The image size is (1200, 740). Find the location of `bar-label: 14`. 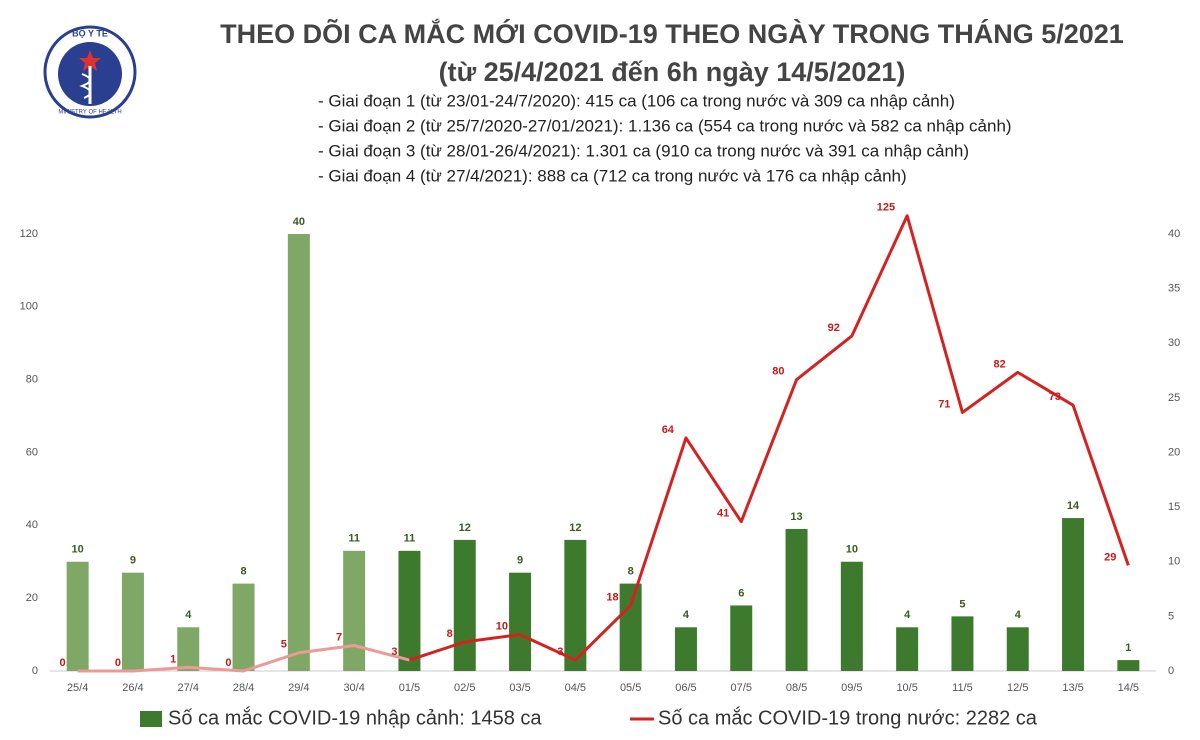

bar-label: 14 is located at coordinates (1073, 506).